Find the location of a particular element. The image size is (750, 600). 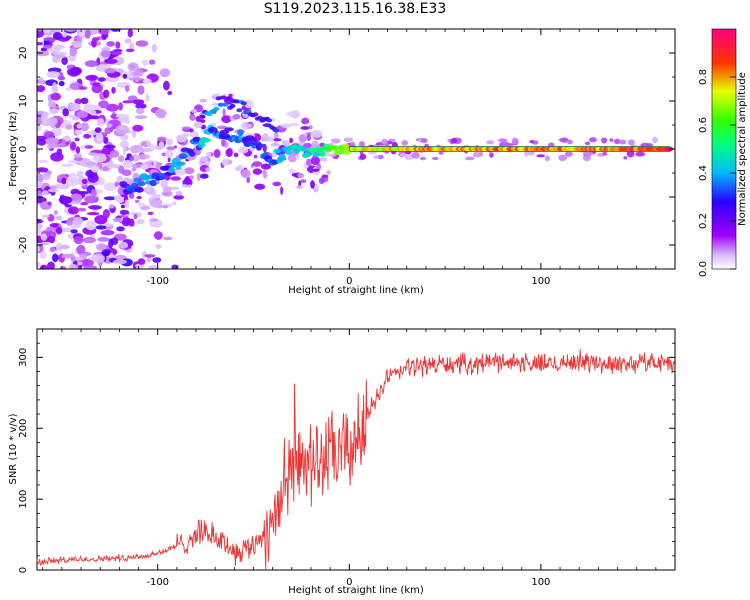

y-tick-label: 100 is located at coordinates (23, 499).